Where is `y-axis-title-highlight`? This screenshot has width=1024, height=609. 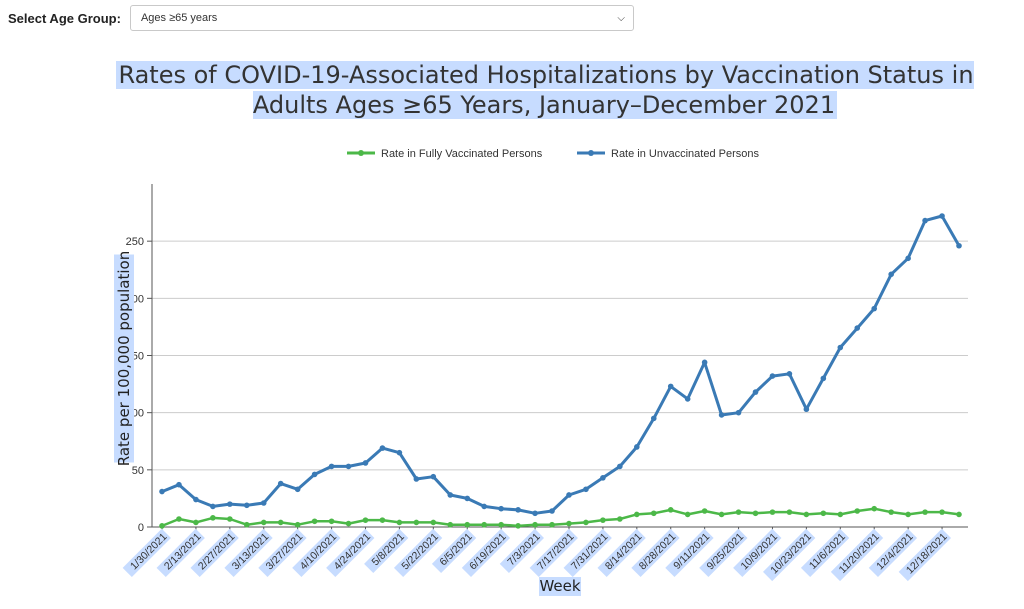
y-axis-title-highlight is located at coordinates (124, 358).